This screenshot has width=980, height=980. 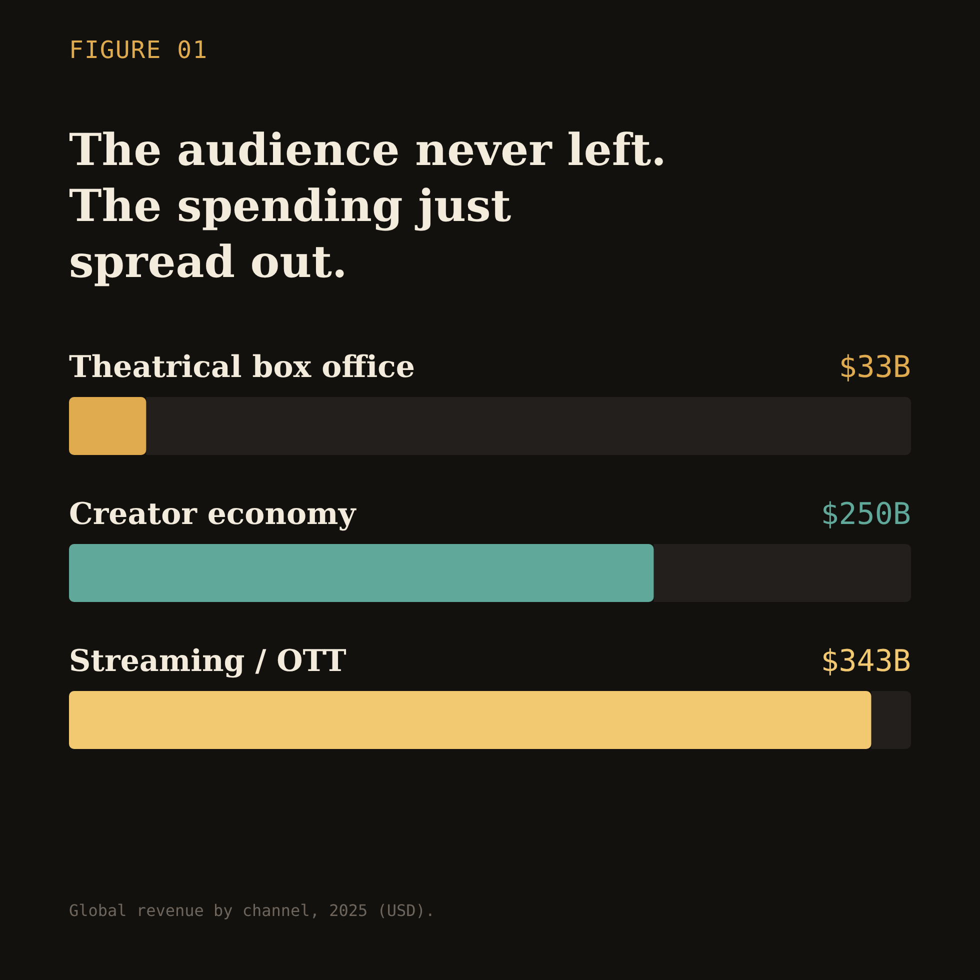 I want to click on data-label: $33B, so click(x=874, y=367).